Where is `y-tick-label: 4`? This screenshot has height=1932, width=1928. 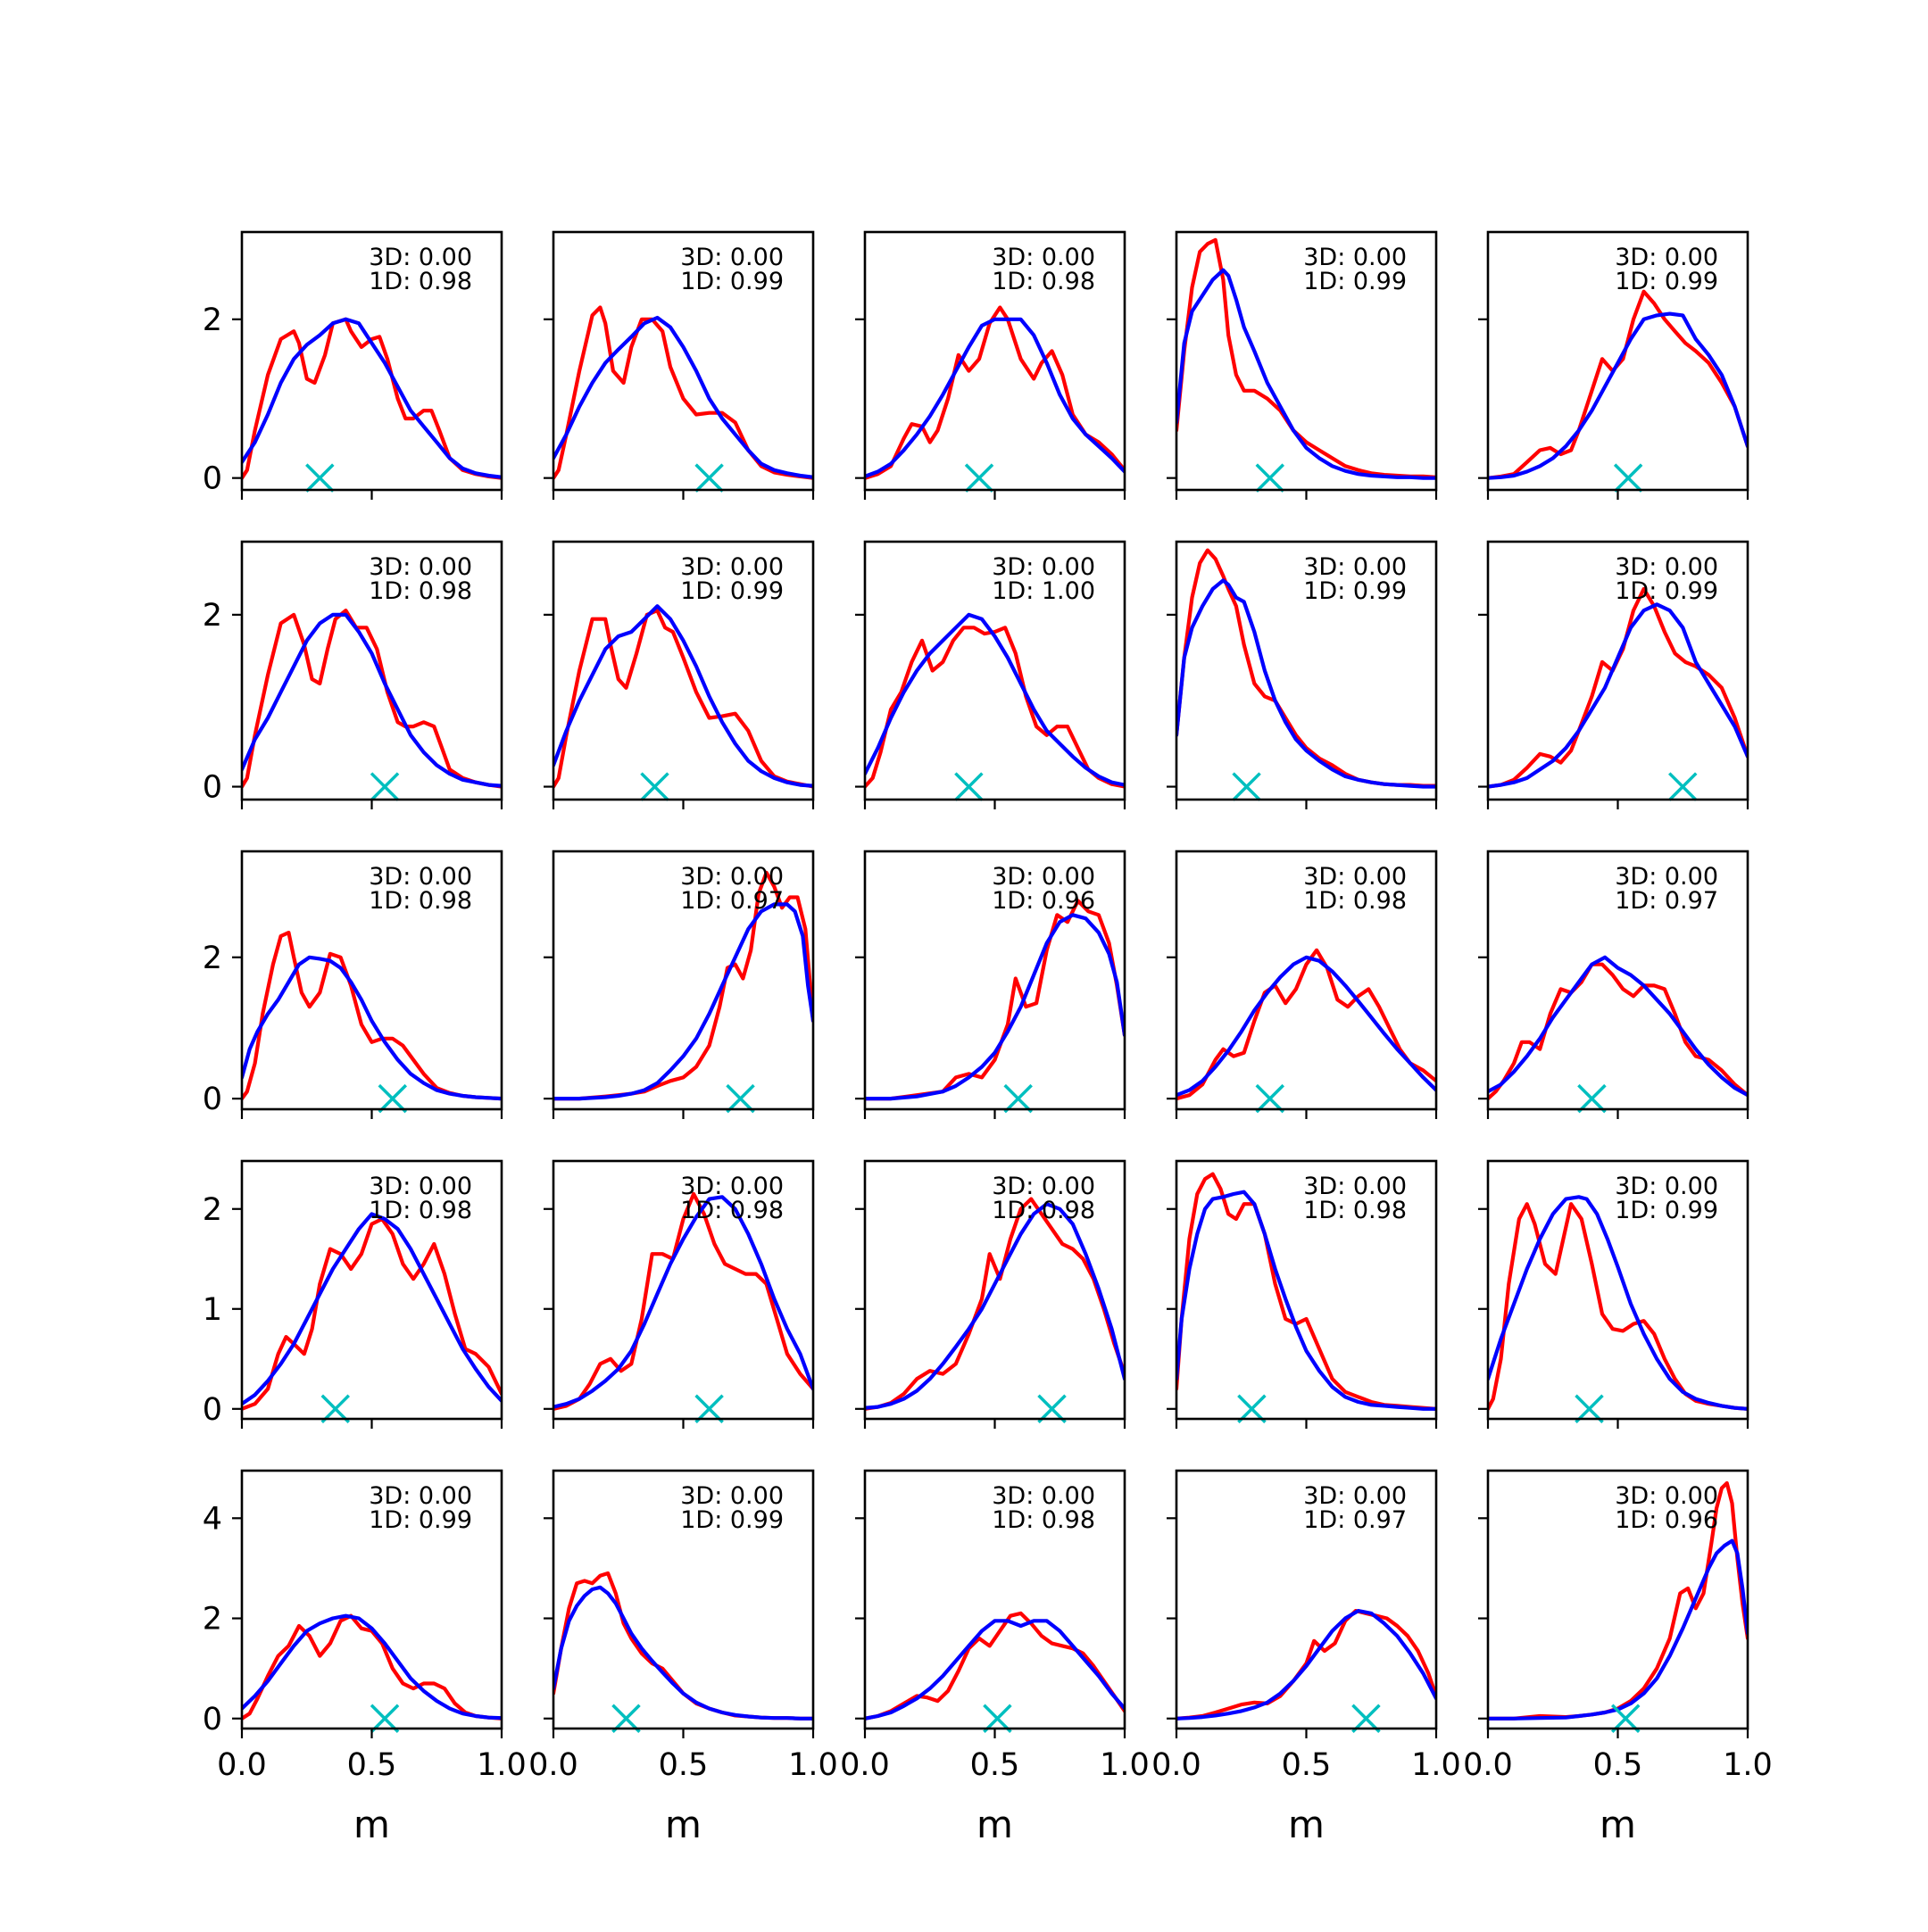 y-tick-label: 4 is located at coordinates (212, 1519).